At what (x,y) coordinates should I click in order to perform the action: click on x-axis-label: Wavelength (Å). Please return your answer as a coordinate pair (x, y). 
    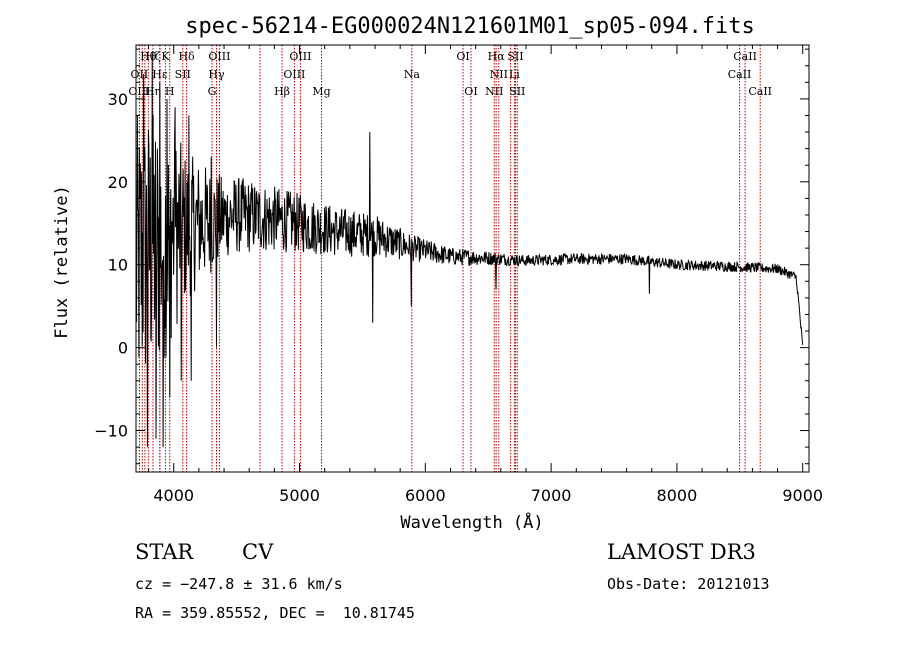
    Looking at the image, I should click on (471, 522).